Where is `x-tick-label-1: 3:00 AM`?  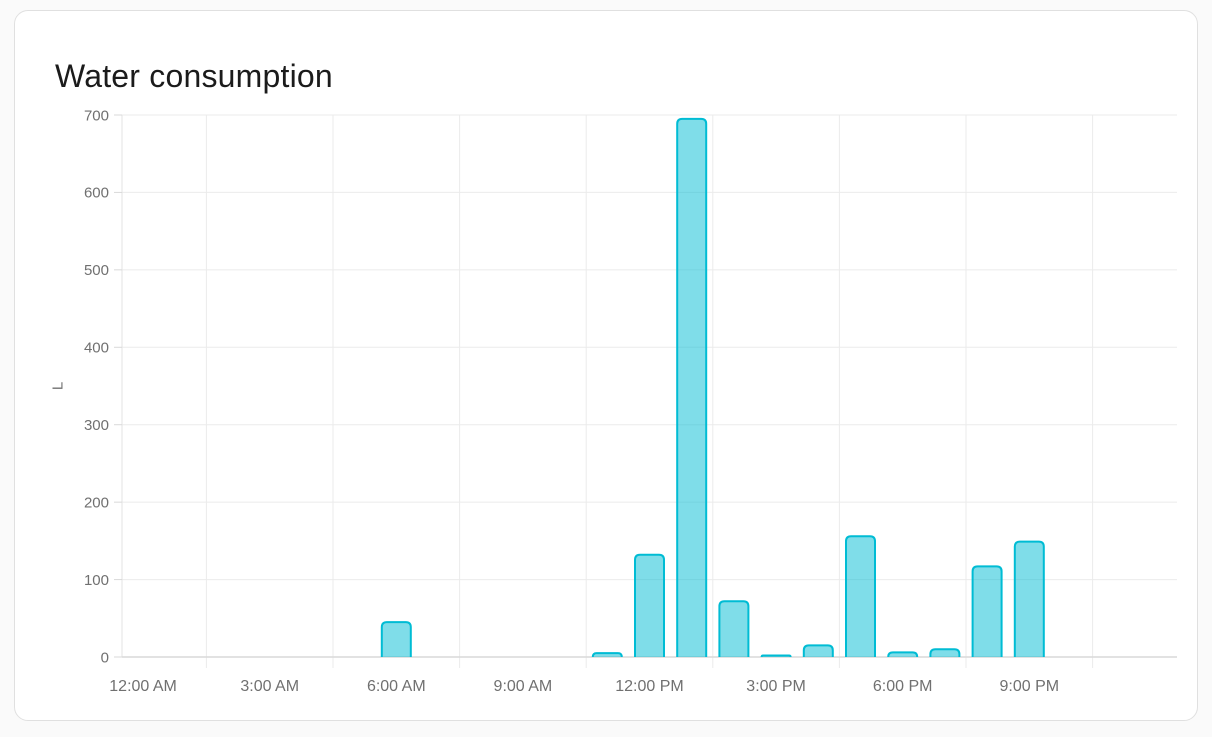
x-tick-label-1: 3:00 AM is located at coordinates (269, 686).